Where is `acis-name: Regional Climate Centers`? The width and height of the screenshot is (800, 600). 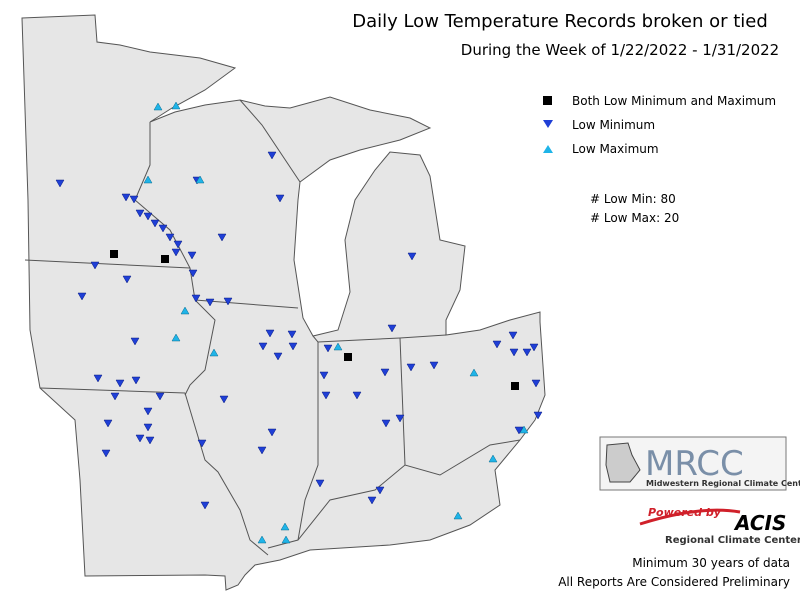
acis-name: Regional Climate Centers is located at coordinates (732, 540).